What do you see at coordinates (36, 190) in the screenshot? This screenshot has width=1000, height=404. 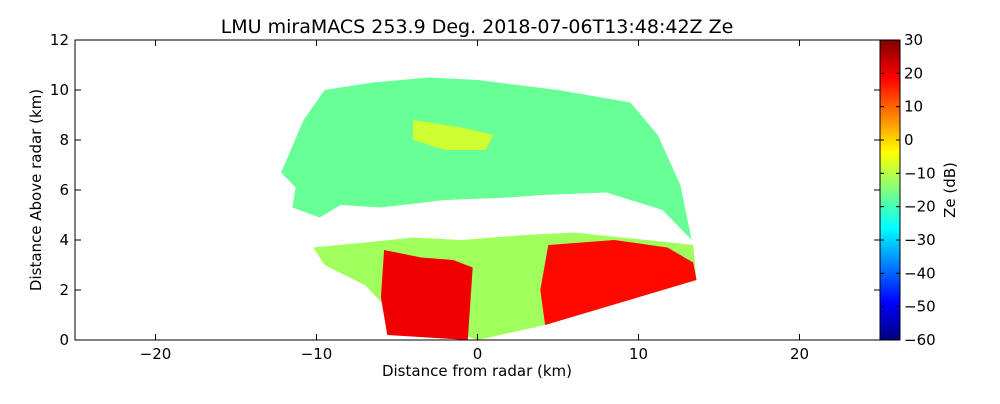 I see `y-axis-label: Distance Above radar (km)` at bounding box center [36, 190].